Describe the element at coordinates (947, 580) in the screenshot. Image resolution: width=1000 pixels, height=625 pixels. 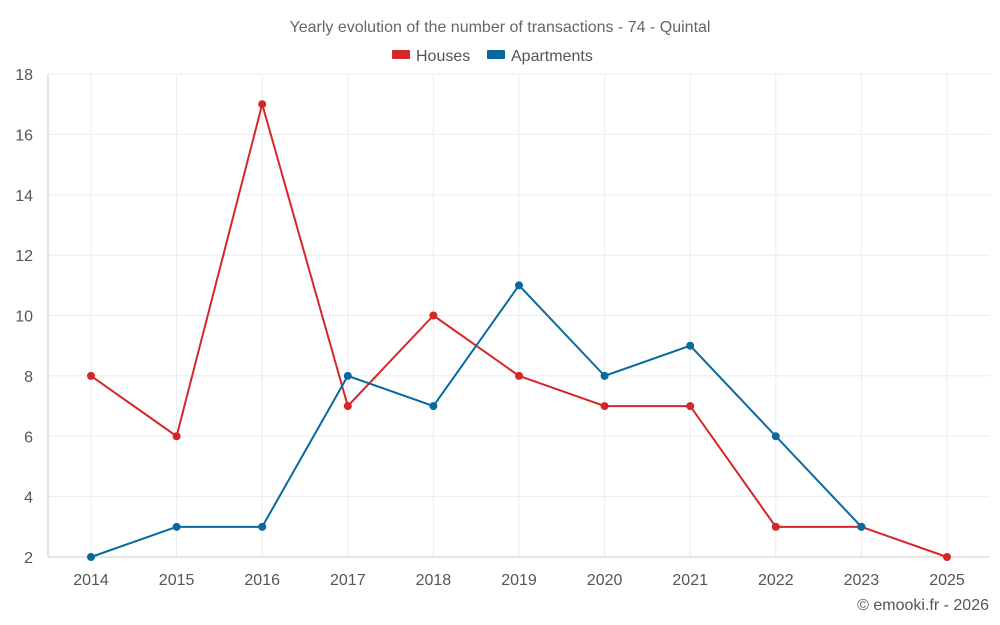
I see `x-tick-label: 2025` at that location.